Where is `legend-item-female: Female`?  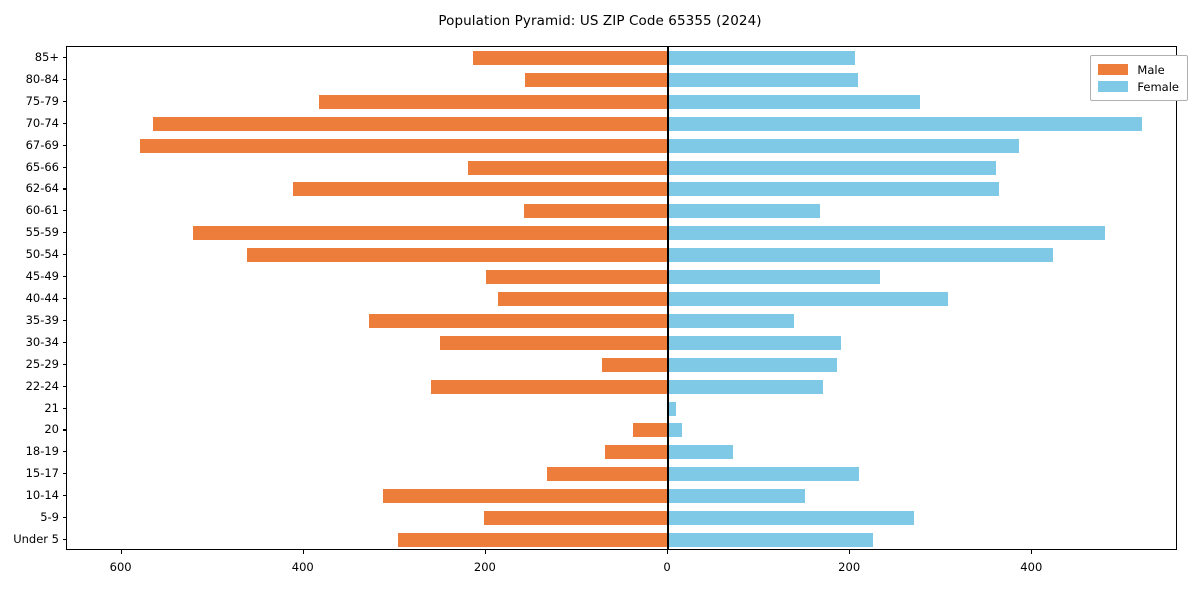 legend-item-female: Female is located at coordinates (1138, 86).